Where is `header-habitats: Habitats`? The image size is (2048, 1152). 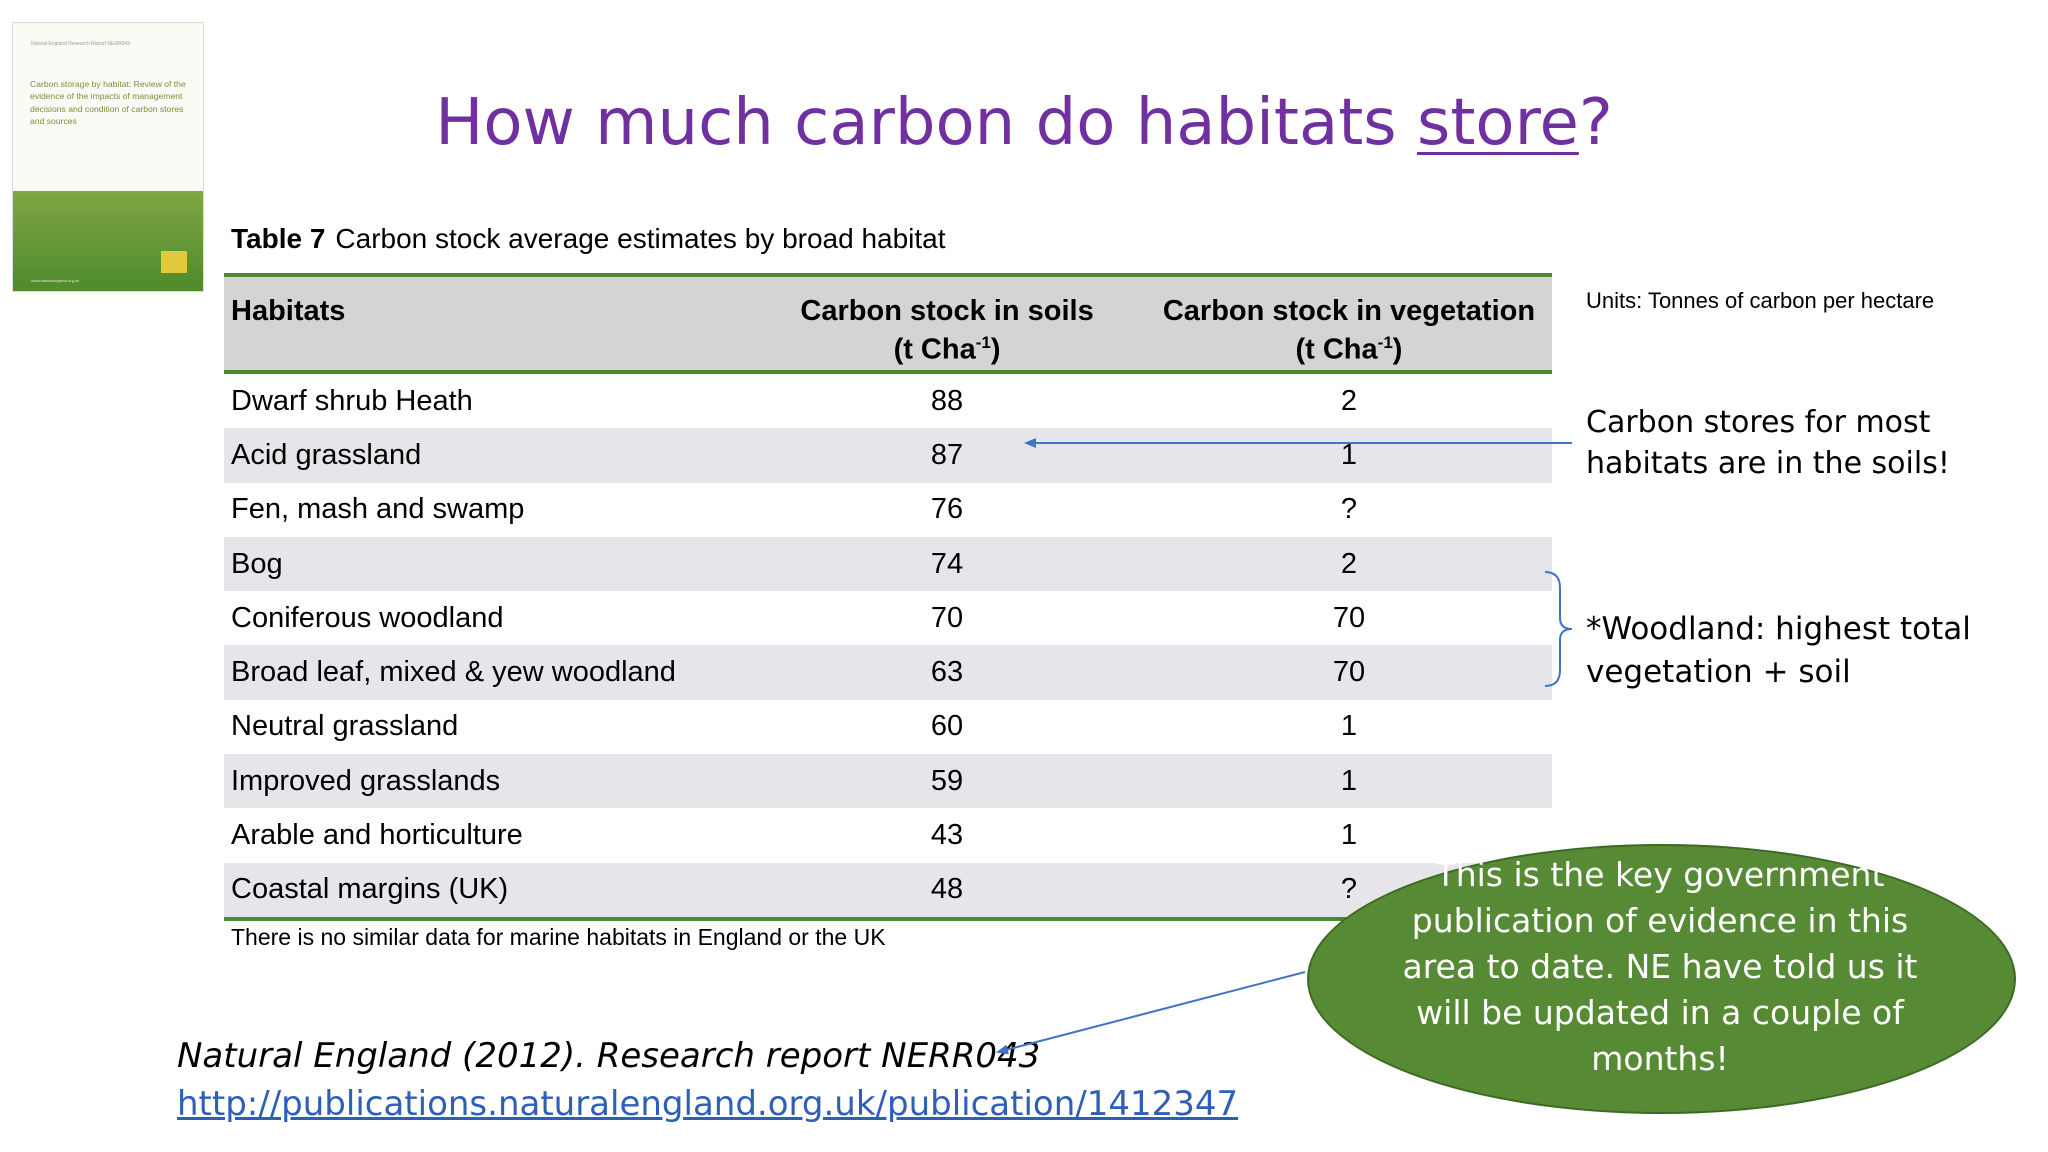
header-habitats: Habitats is located at coordinates (288, 311).